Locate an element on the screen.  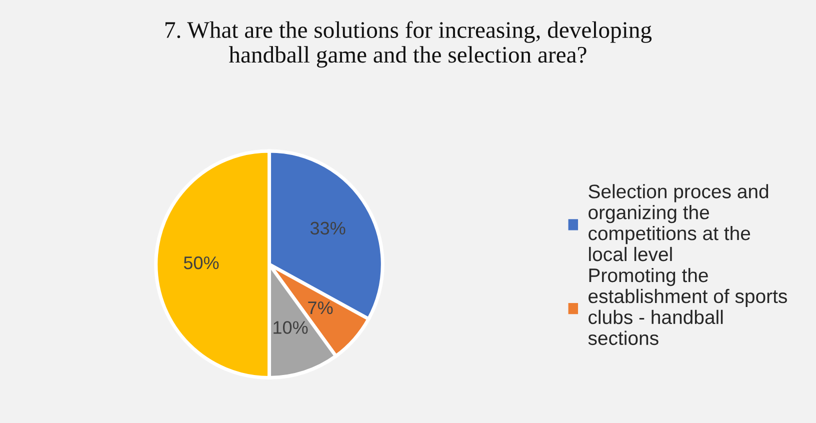
legend-label: Selection proces and organizing the competitions at the local level is located at coordinates (678, 223).